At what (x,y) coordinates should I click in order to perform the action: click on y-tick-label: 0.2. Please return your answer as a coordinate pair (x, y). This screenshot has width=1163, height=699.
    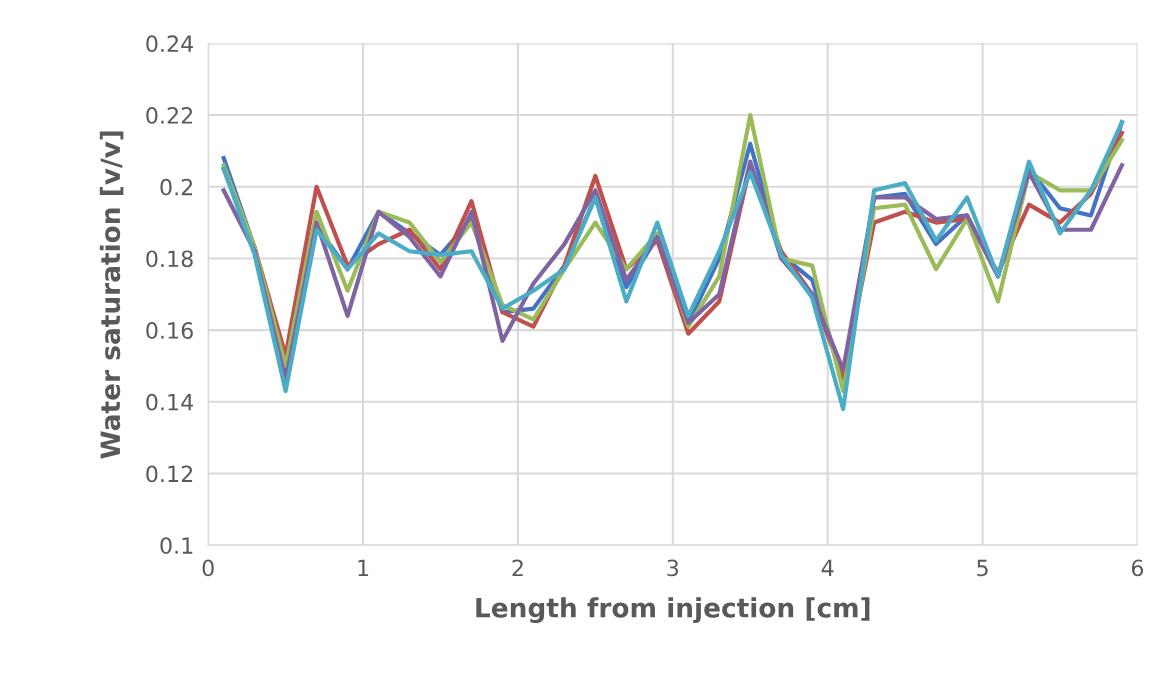
    Looking at the image, I should click on (176, 187).